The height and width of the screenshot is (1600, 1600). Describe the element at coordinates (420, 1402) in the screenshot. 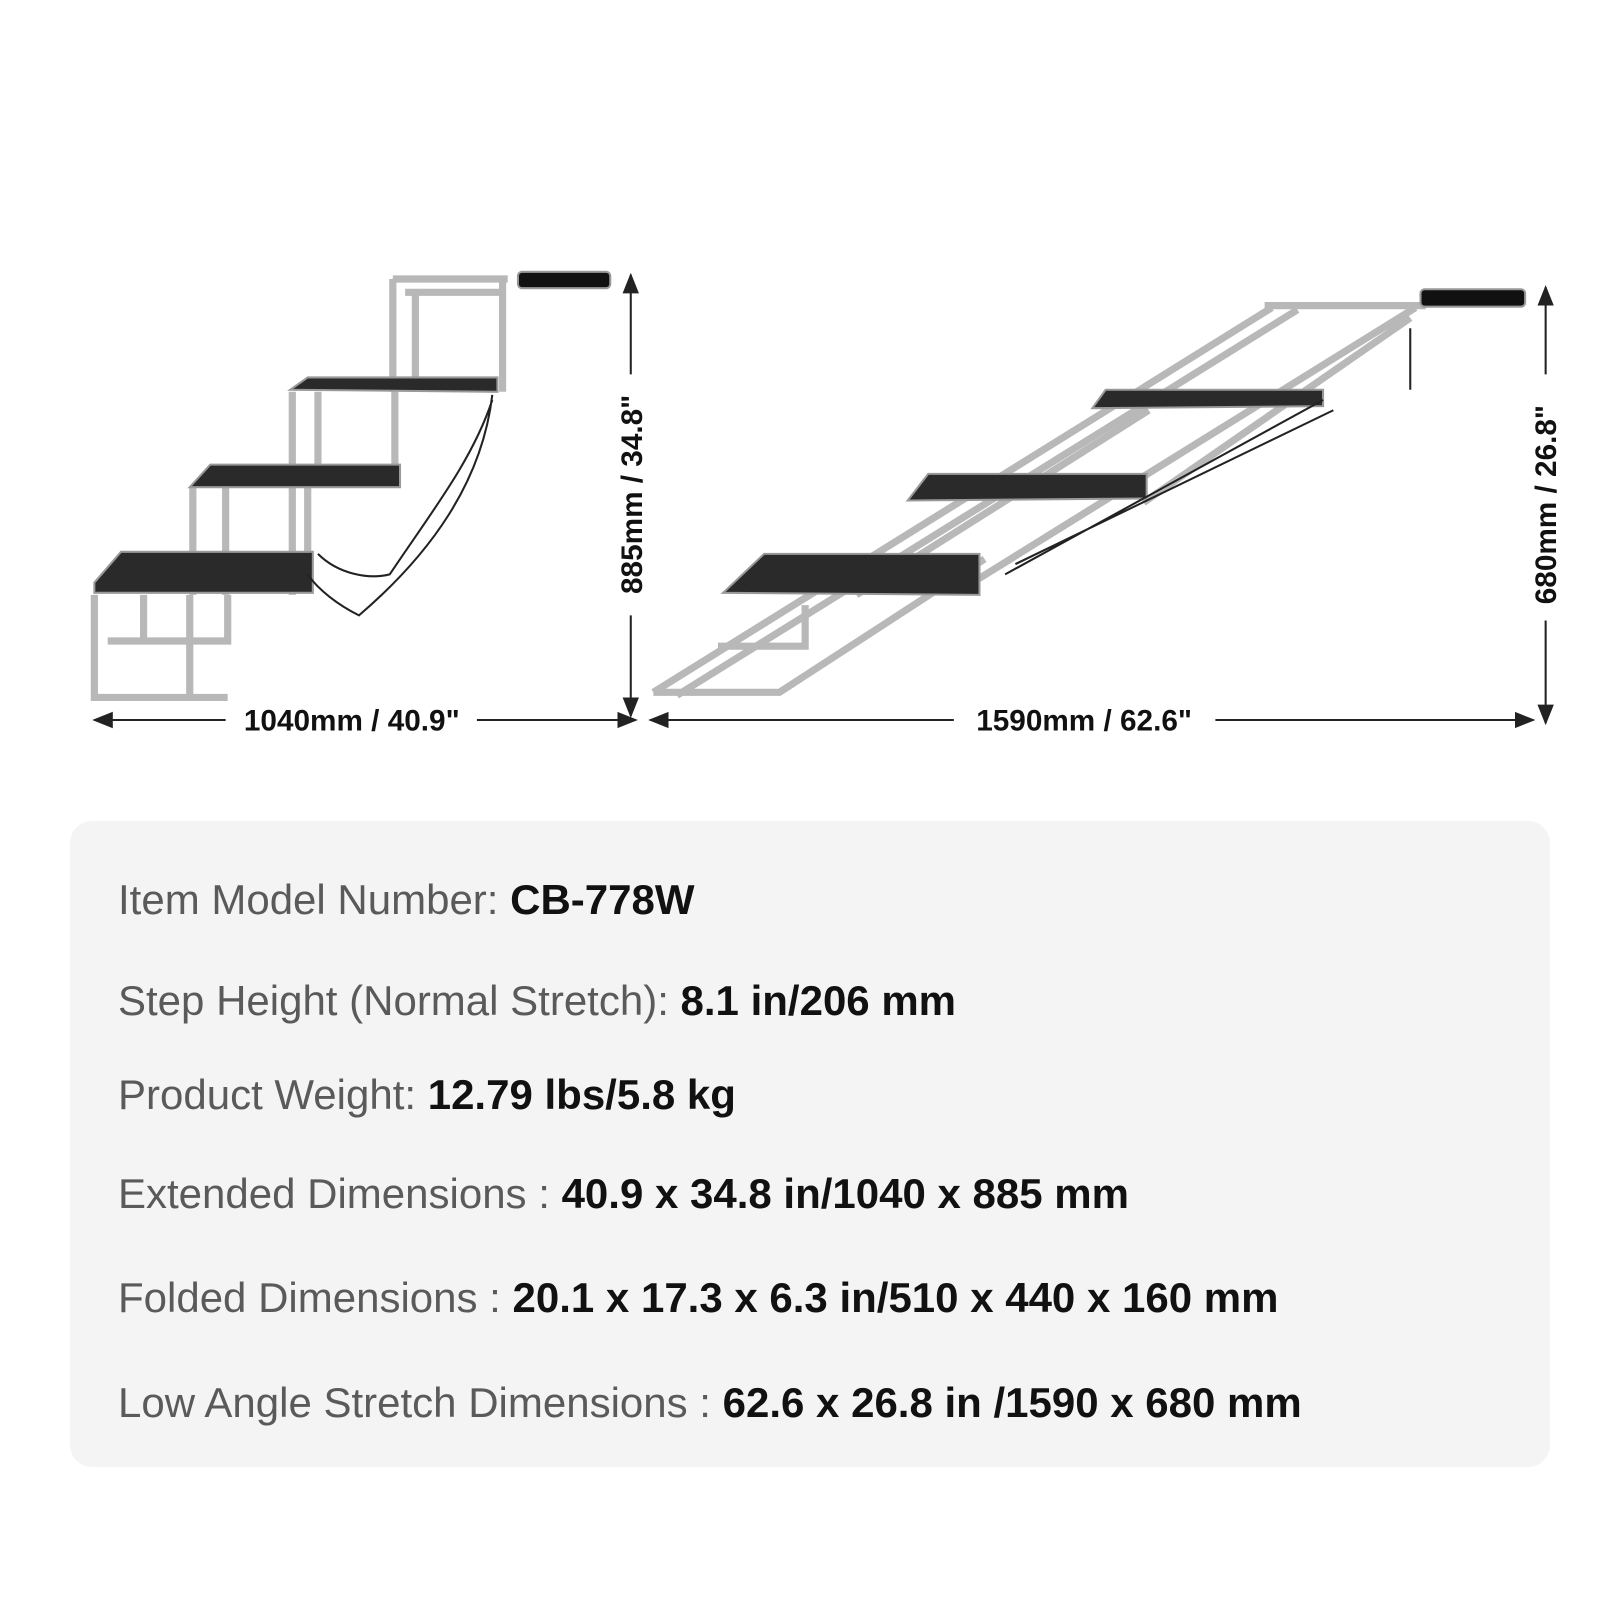

I see `spec-label: Low Angle Stretch Dimensions :` at that location.